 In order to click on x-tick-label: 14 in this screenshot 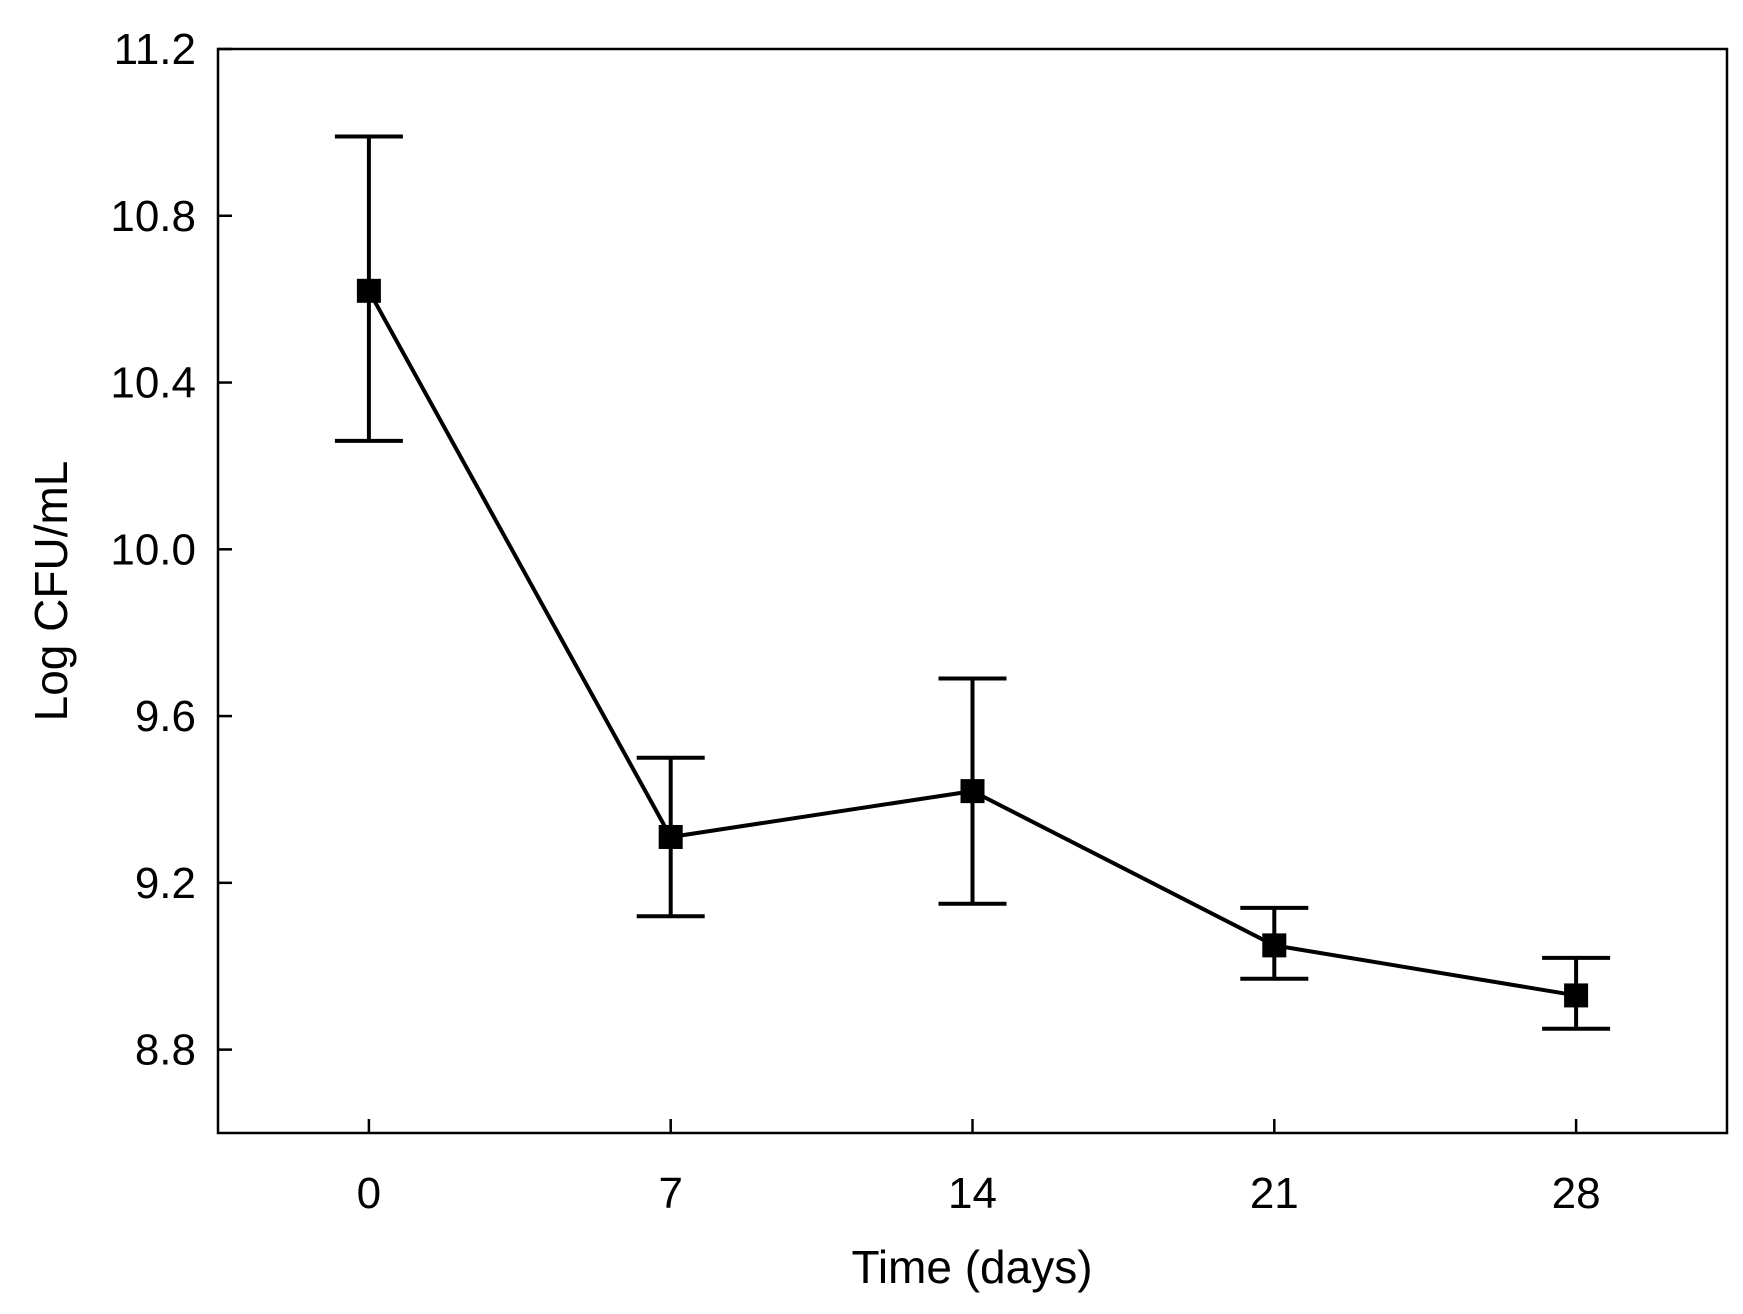, I will do `click(972, 1193)`.